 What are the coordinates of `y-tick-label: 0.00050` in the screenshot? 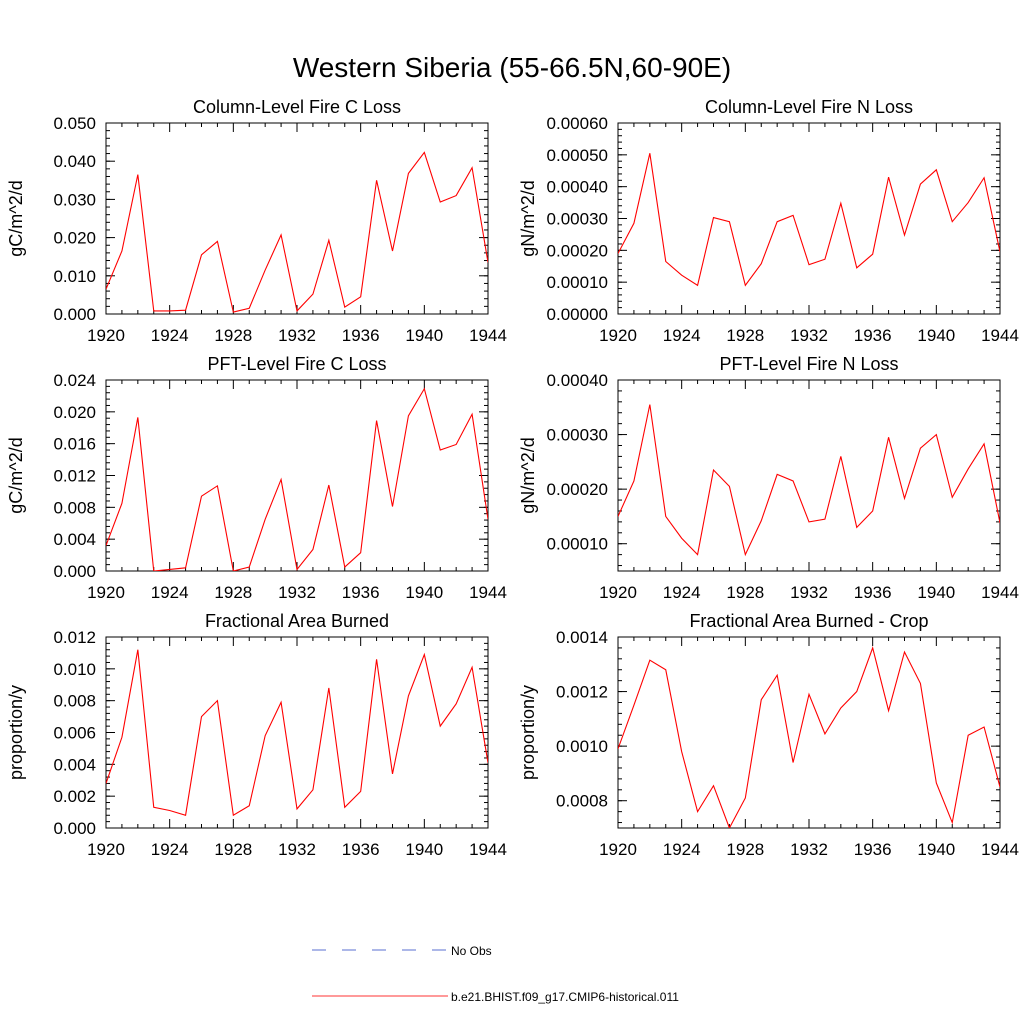 It's located at (577, 155).